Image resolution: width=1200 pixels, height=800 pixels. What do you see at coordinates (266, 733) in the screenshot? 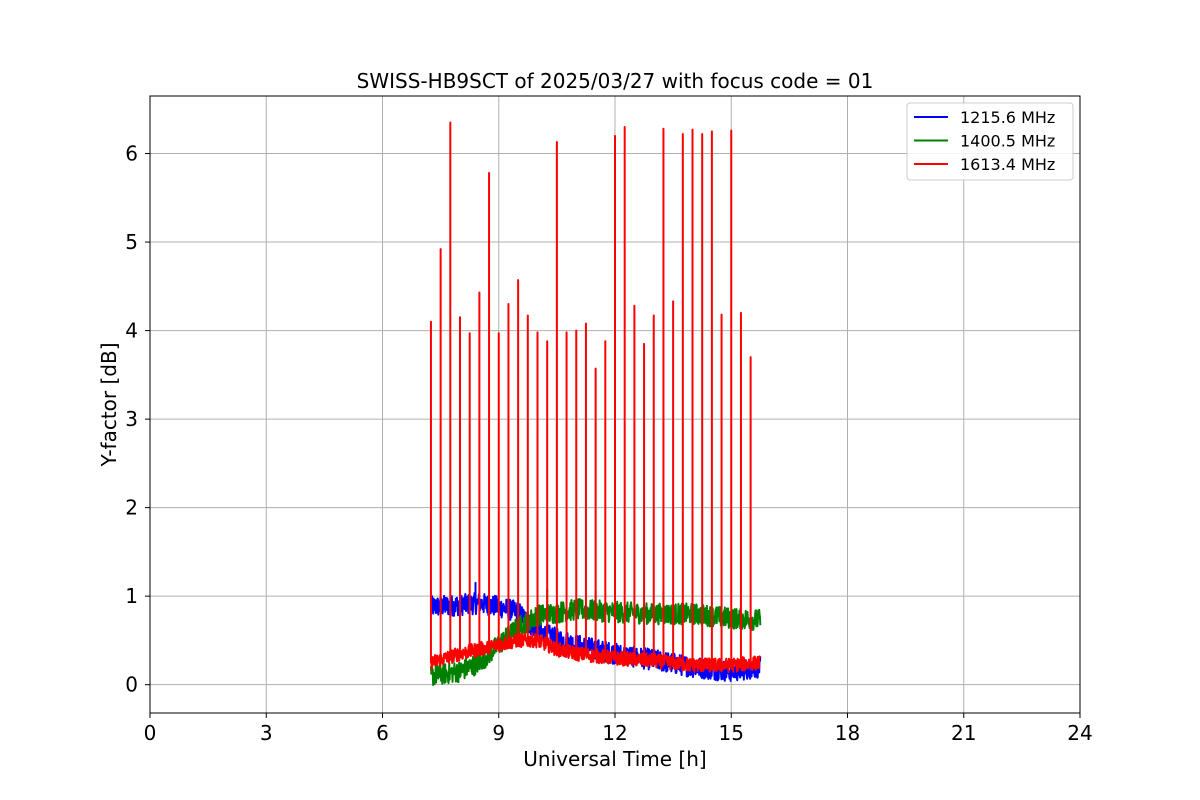
I see `x-tick-label: 3` at bounding box center [266, 733].